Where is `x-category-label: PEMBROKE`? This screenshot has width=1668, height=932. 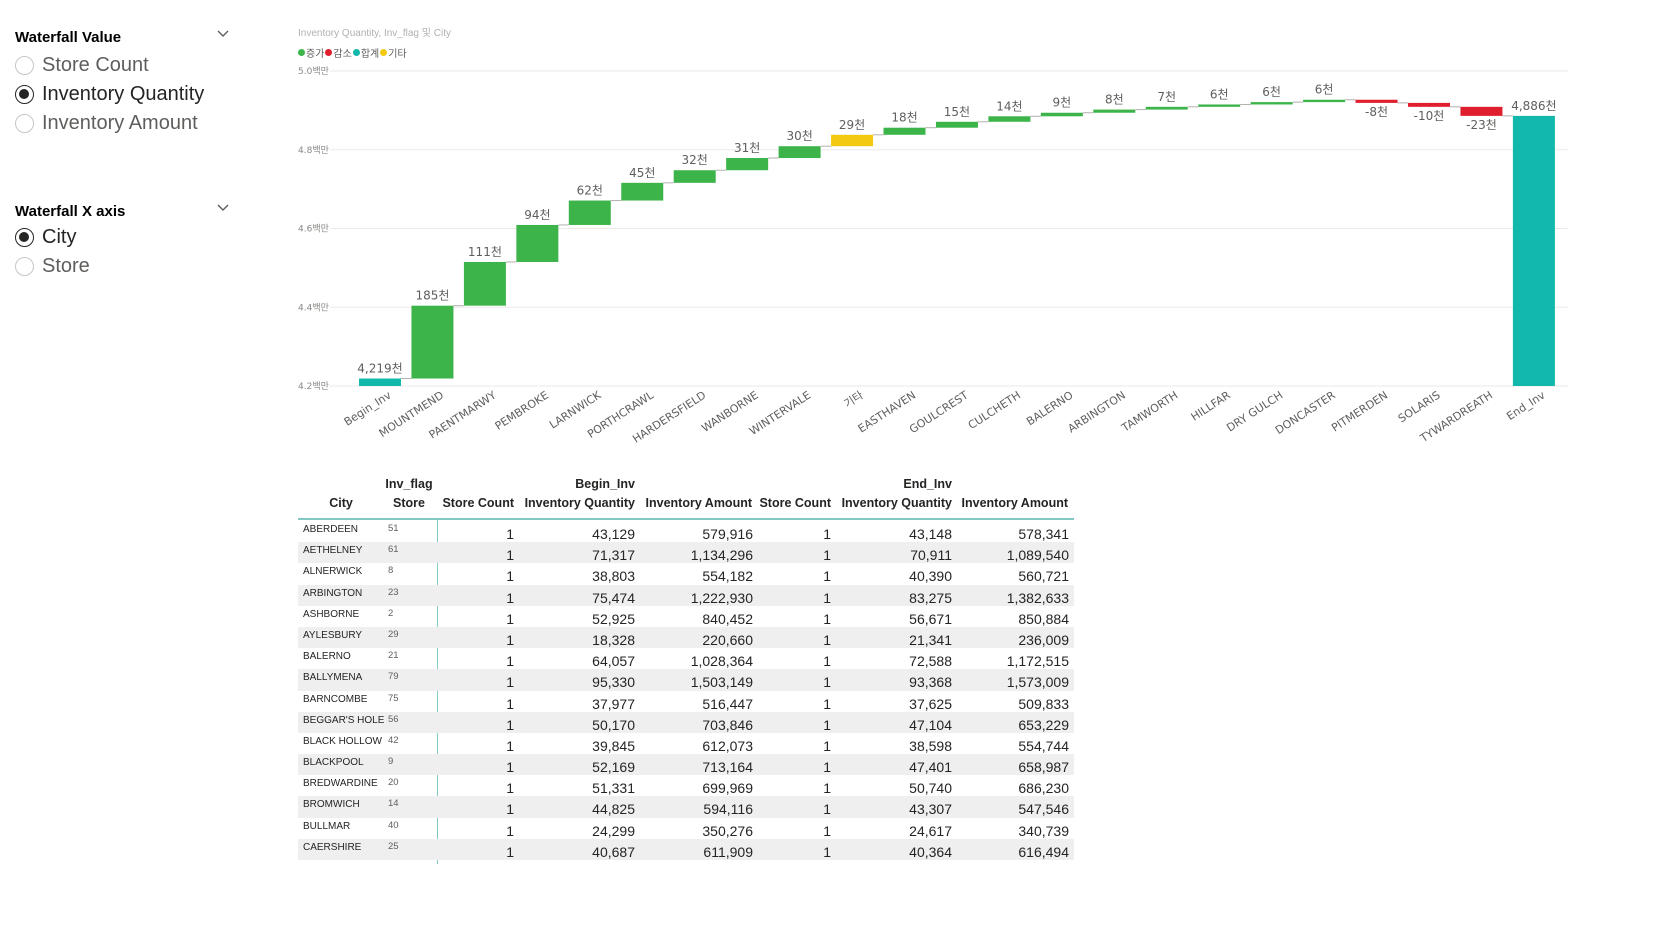 x-category-label: PEMBROKE is located at coordinates (522, 411).